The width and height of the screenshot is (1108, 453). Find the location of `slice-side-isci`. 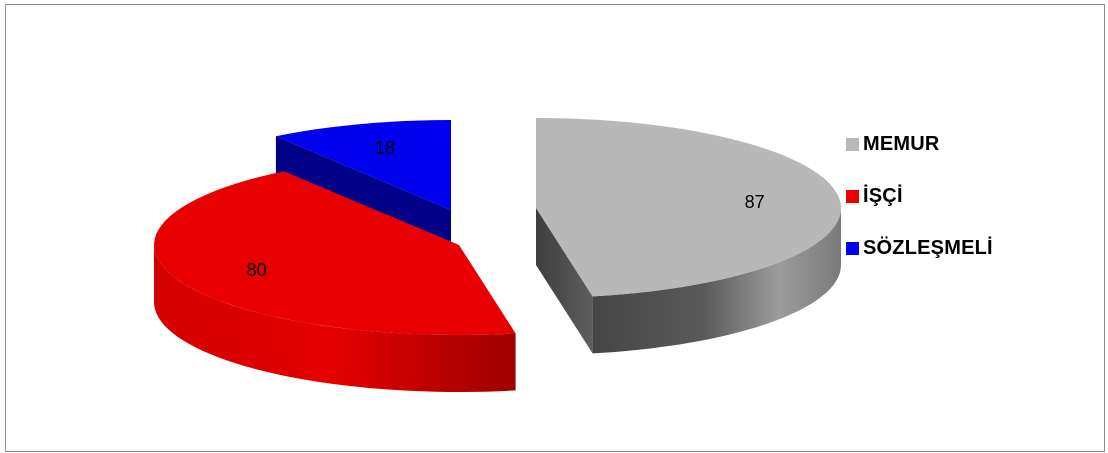

slice-side-isci is located at coordinates (335, 318).